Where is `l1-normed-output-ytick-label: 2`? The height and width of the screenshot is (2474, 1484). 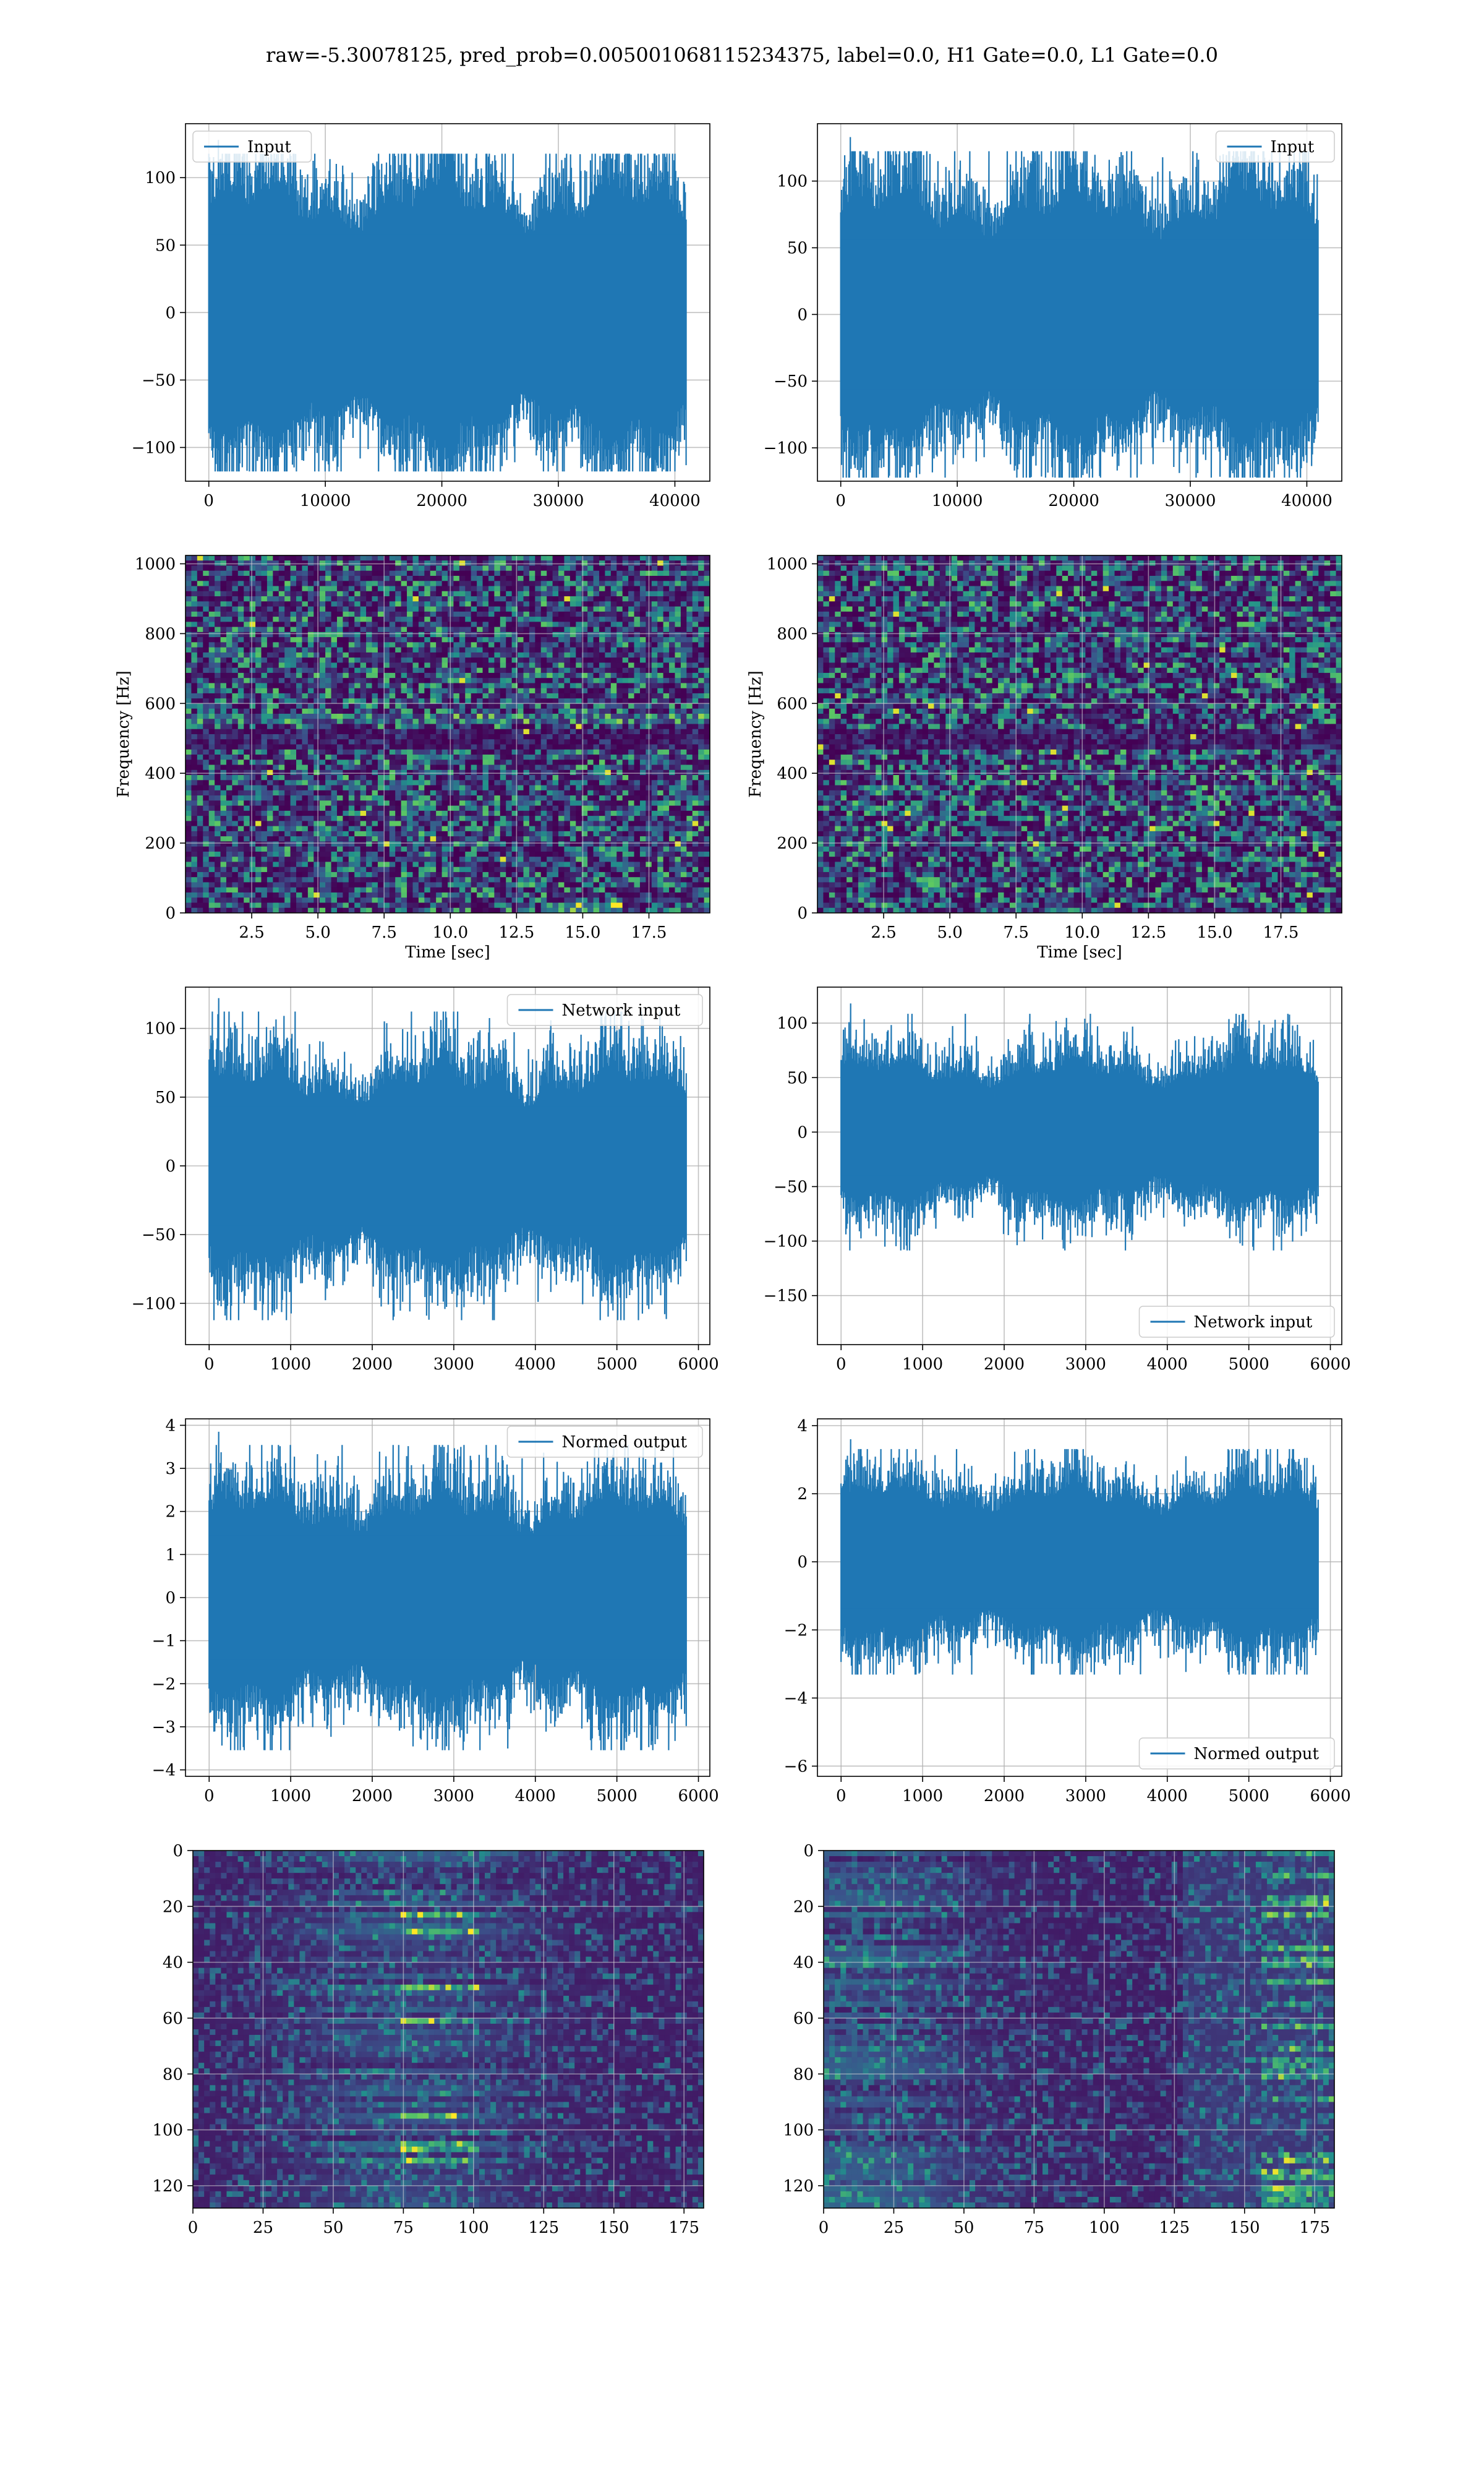 l1-normed-output-ytick-label: 2 is located at coordinates (802, 1494).